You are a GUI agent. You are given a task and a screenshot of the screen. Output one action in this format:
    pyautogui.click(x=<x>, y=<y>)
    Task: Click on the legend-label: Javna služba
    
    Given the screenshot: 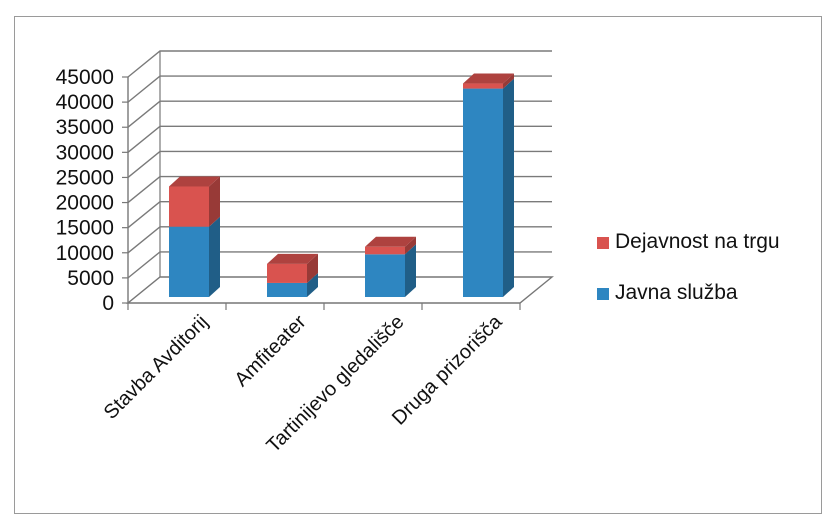 What is the action you would take?
    pyautogui.click(x=676, y=292)
    